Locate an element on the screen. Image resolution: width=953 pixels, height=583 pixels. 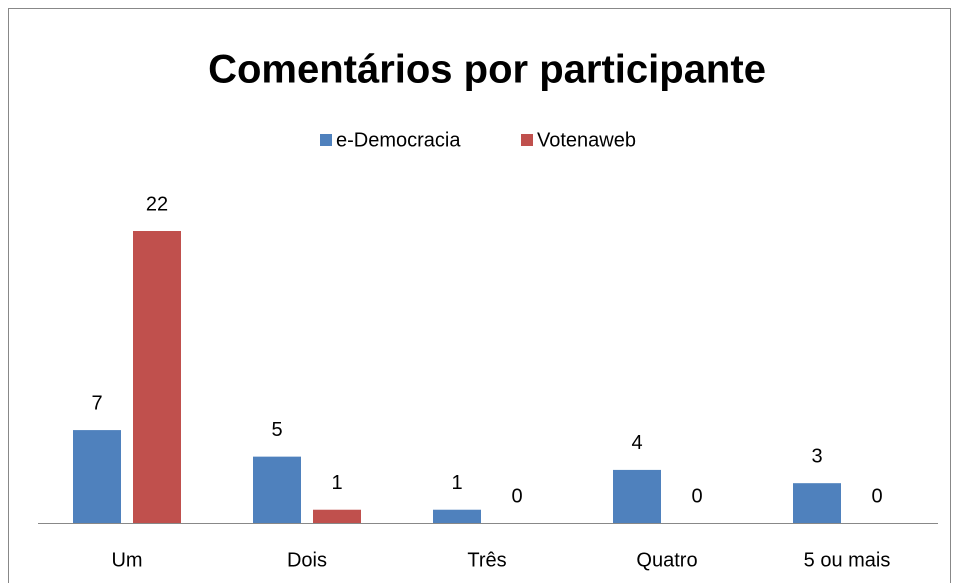
data-label: 4 is located at coordinates (636, 443).